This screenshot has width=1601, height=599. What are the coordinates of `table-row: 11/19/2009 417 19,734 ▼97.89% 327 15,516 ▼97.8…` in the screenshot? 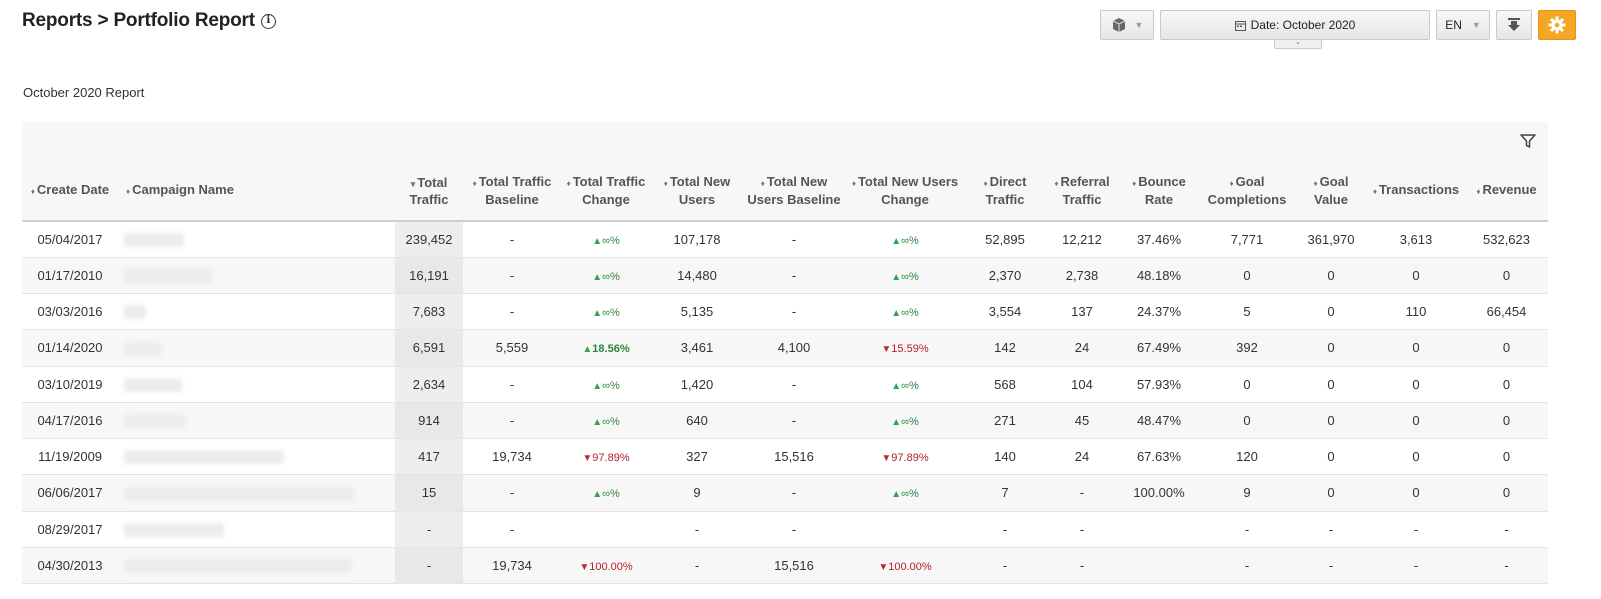 It's located at (785, 457).